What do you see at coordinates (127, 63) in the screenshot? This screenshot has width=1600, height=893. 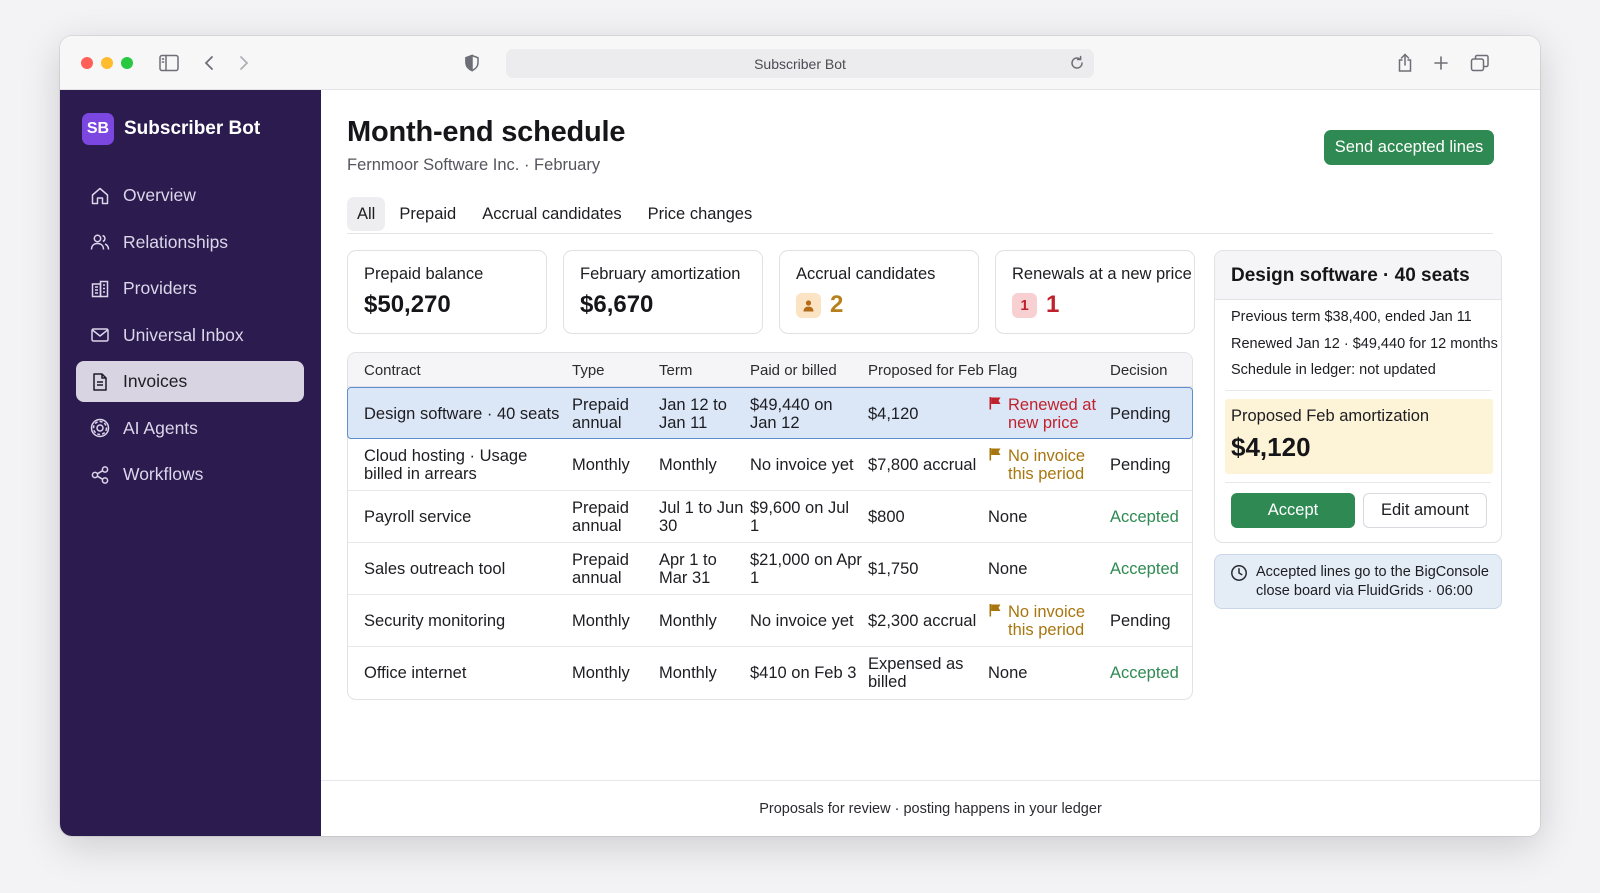 I see `zoom-window-button` at bounding box center [127, 63].